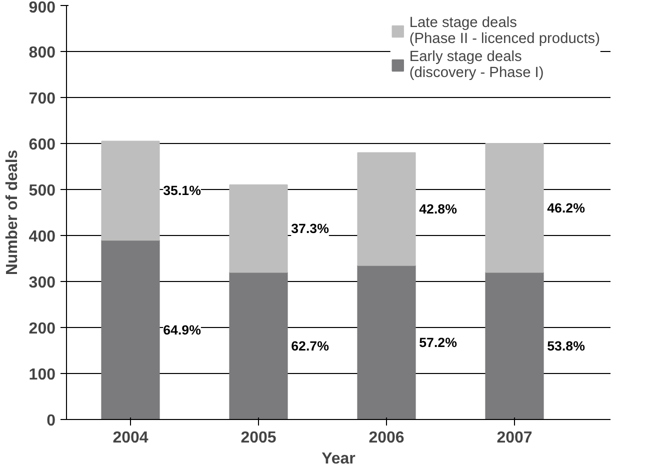 The width and height of the screenshot is (660, 475). I want to click on x-tick-label: 2006, so click(386, 438).